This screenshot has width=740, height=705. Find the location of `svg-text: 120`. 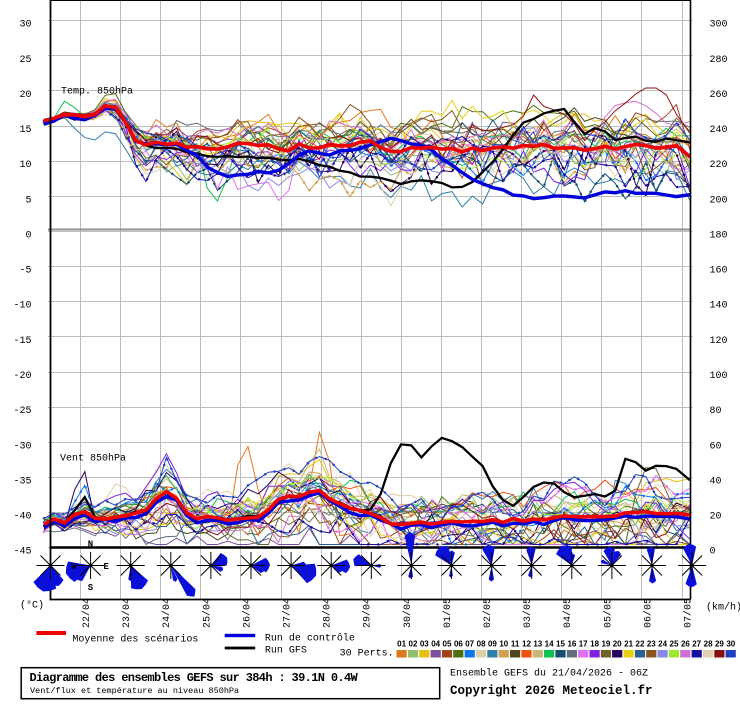

svg-text: 120 is located at coordinates (719, 341).